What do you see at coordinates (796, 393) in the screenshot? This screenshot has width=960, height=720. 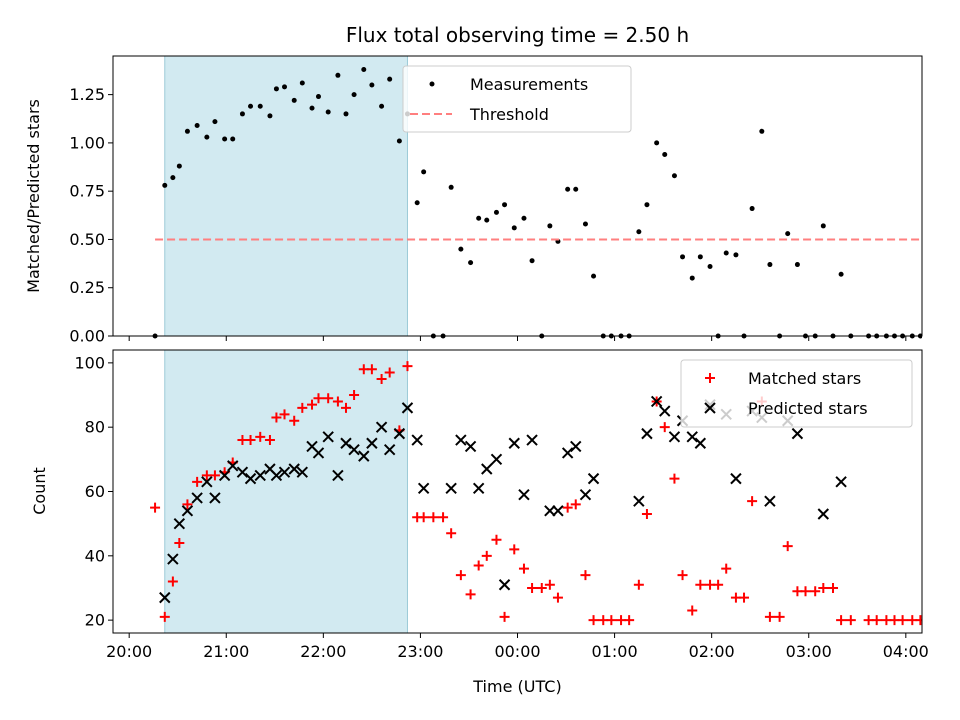 I see `bottom-legend: Matched stars Predicted stars` at bounding box center [796, 393].